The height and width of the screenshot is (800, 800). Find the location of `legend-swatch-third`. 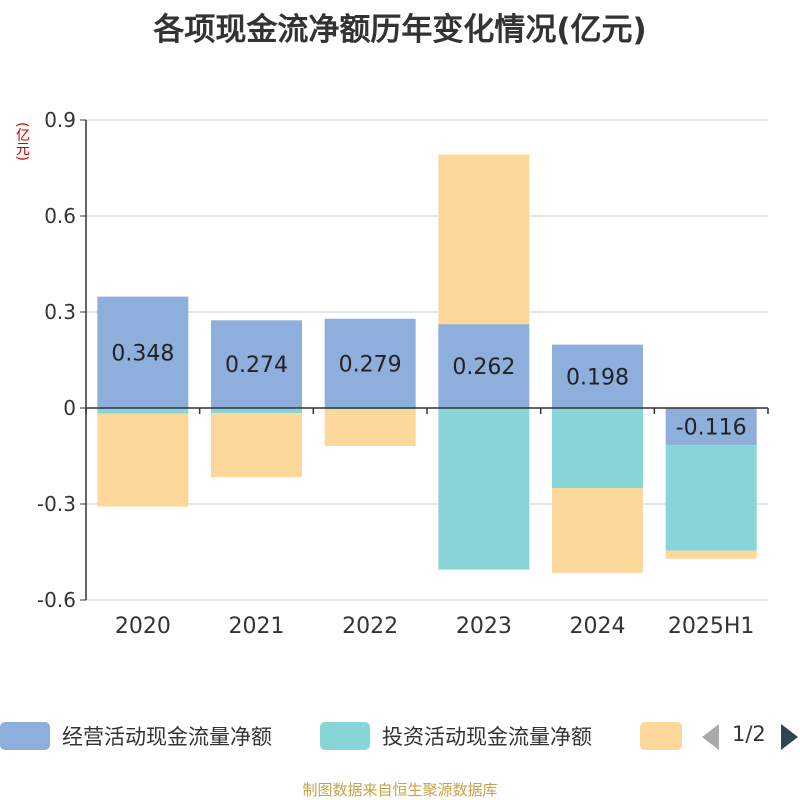

legend-swatch-third is located at coordinates (661, 736).